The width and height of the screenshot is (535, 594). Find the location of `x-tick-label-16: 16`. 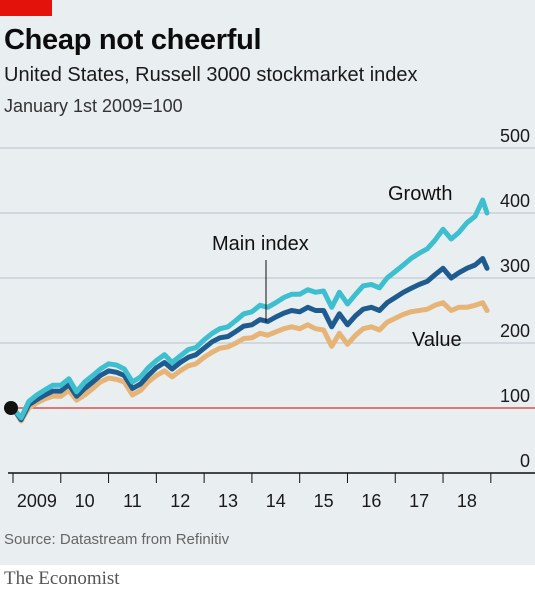

x-tick-label-16: 16 is located at coordinates (371, 501).